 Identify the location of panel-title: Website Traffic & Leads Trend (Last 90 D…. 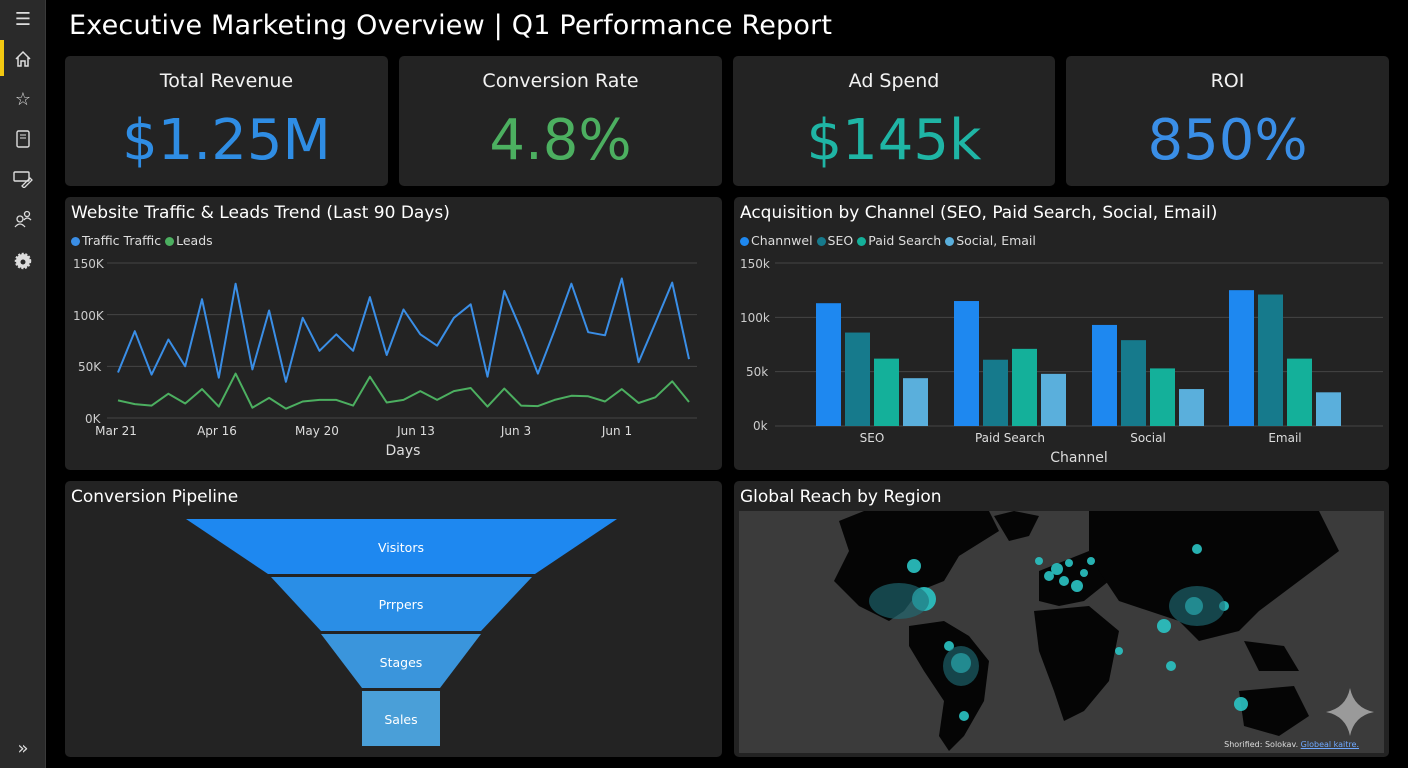
(260, 213).